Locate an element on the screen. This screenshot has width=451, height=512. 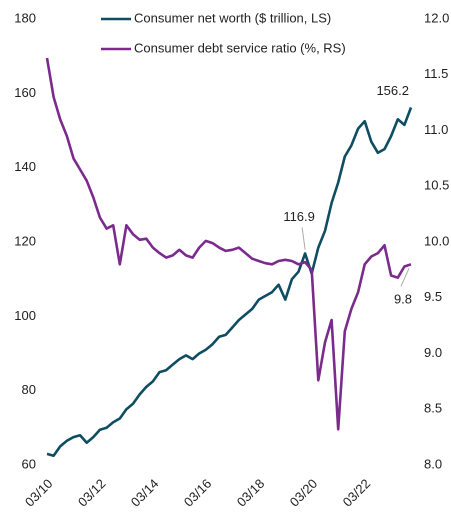
y-tick-label: 100 is located at coordinates (25, 315).